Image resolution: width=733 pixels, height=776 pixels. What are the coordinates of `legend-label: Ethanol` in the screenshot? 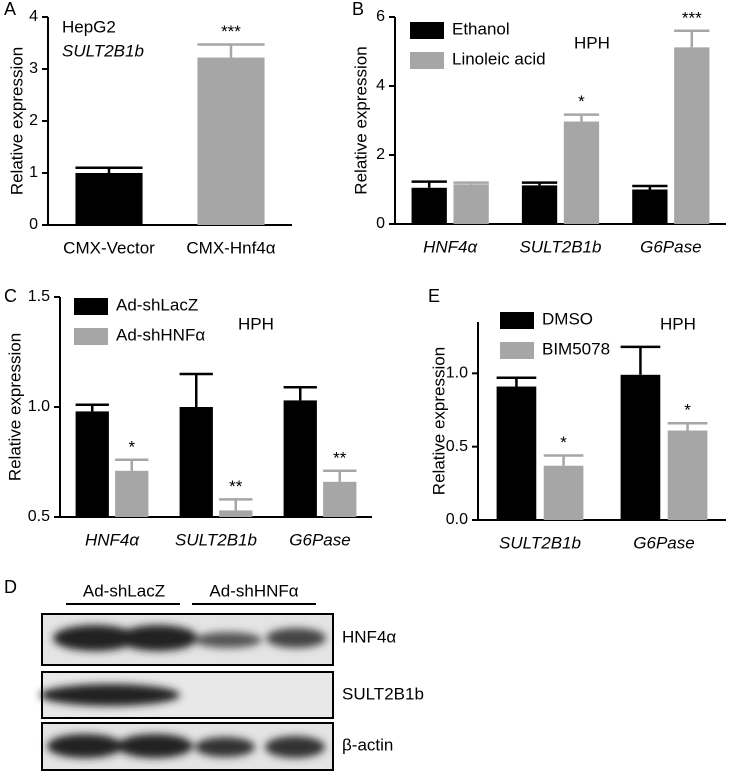 It's located at (481, 28).